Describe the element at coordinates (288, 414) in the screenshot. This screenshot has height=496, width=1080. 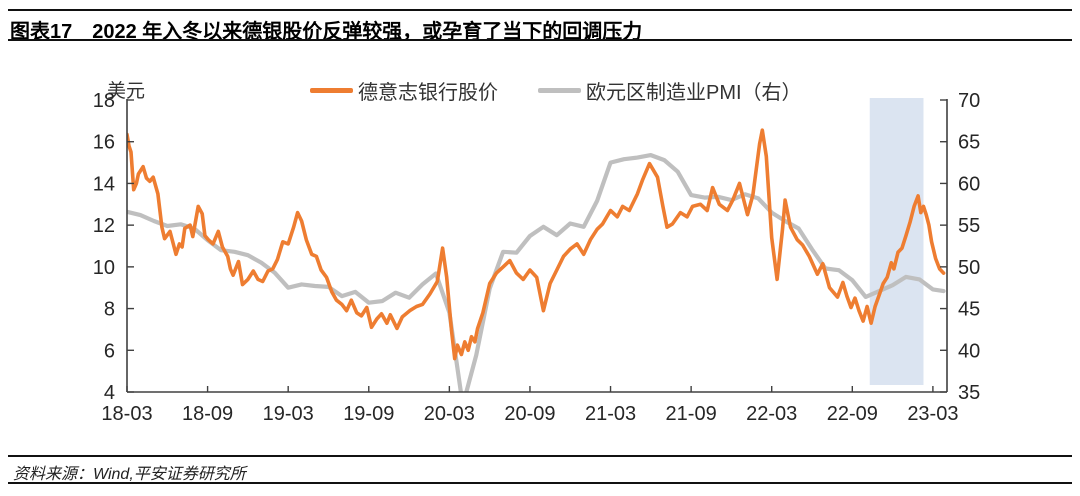
I see `x-axis-tick-label: 19-03` at that location.